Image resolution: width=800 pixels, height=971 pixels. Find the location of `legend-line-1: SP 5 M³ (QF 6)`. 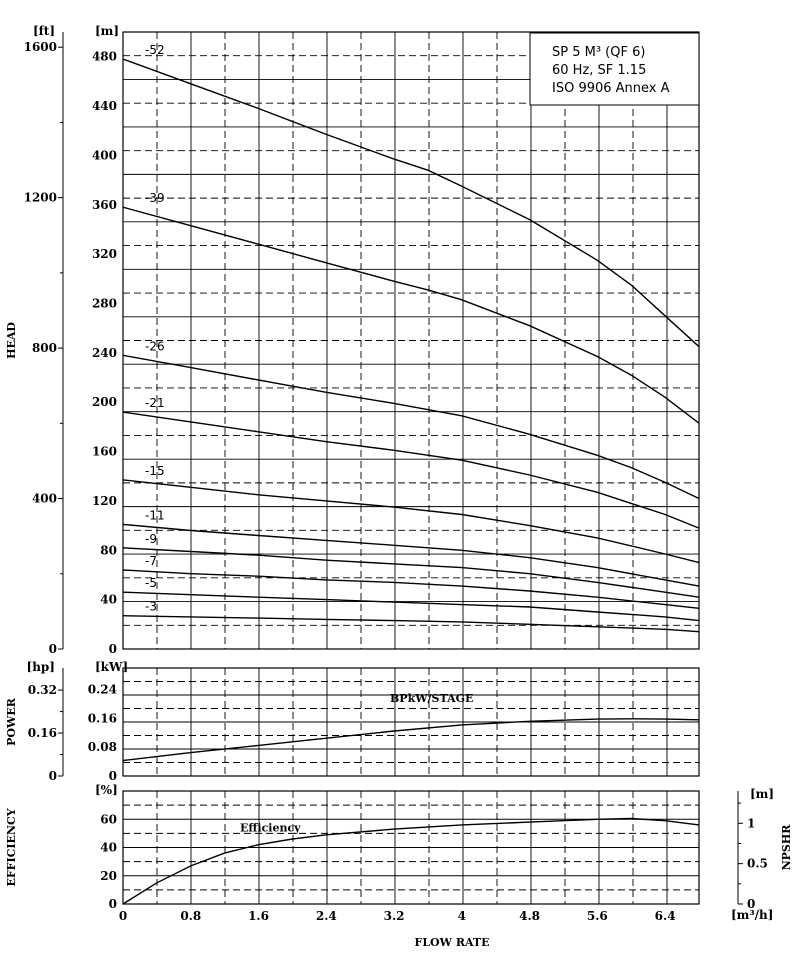

legend-line-1: SP 5 M³ (QF 6) is located at coordinates (598, 52).